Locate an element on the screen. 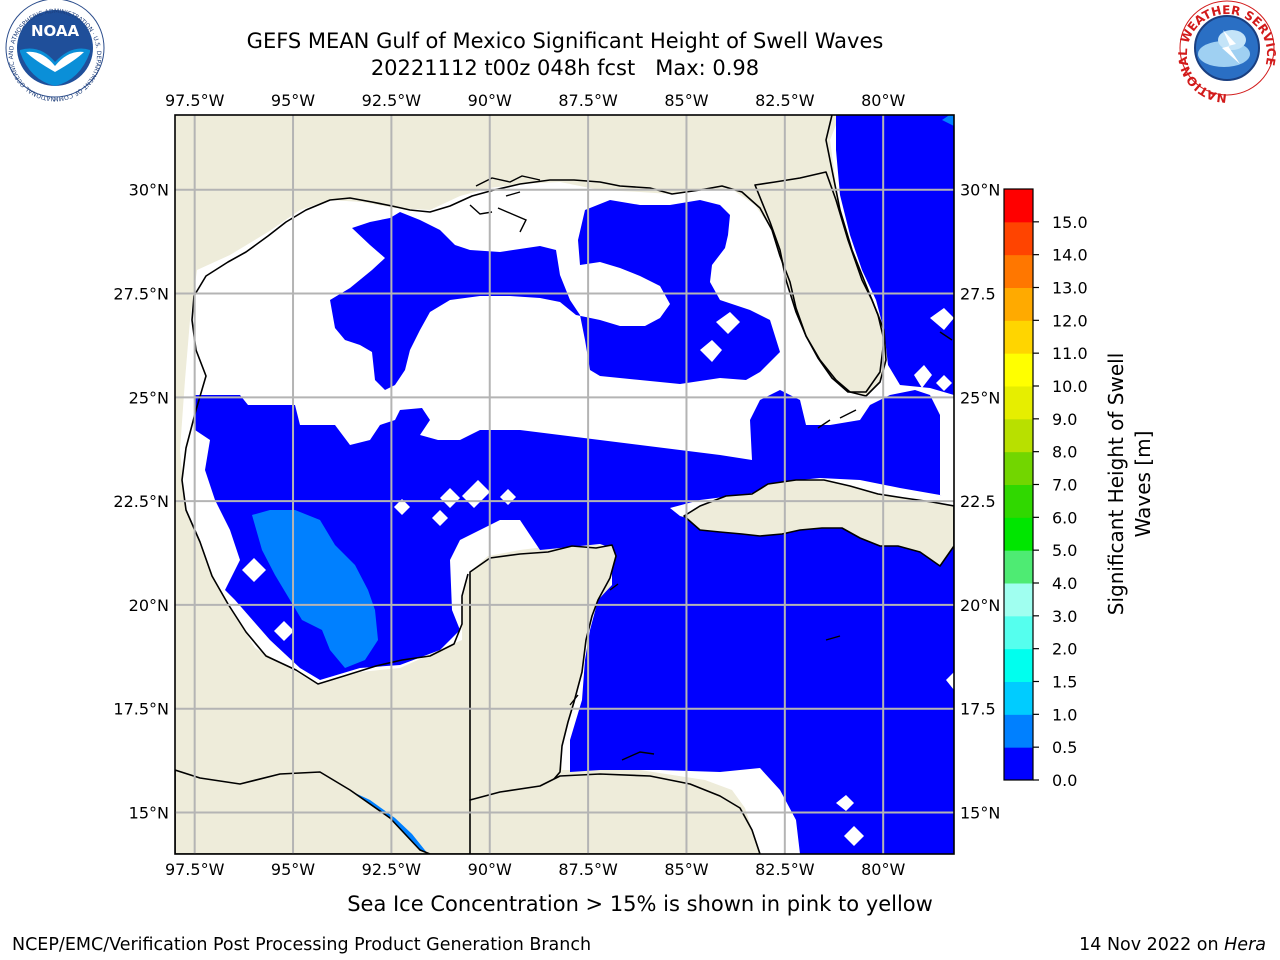 Image resolution: width=1280 pixels, height=960 pixels. latitude-tick-label: 17.5°N is located at coordinates (141, 709).